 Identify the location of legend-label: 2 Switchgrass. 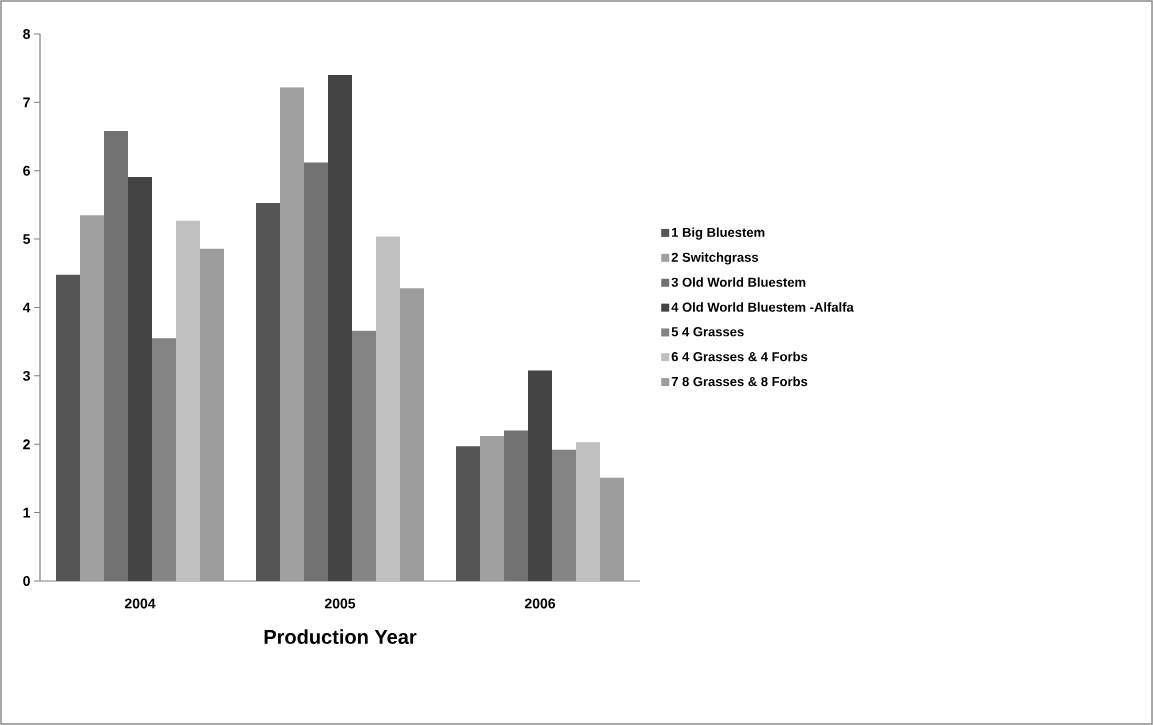
(715, 258).